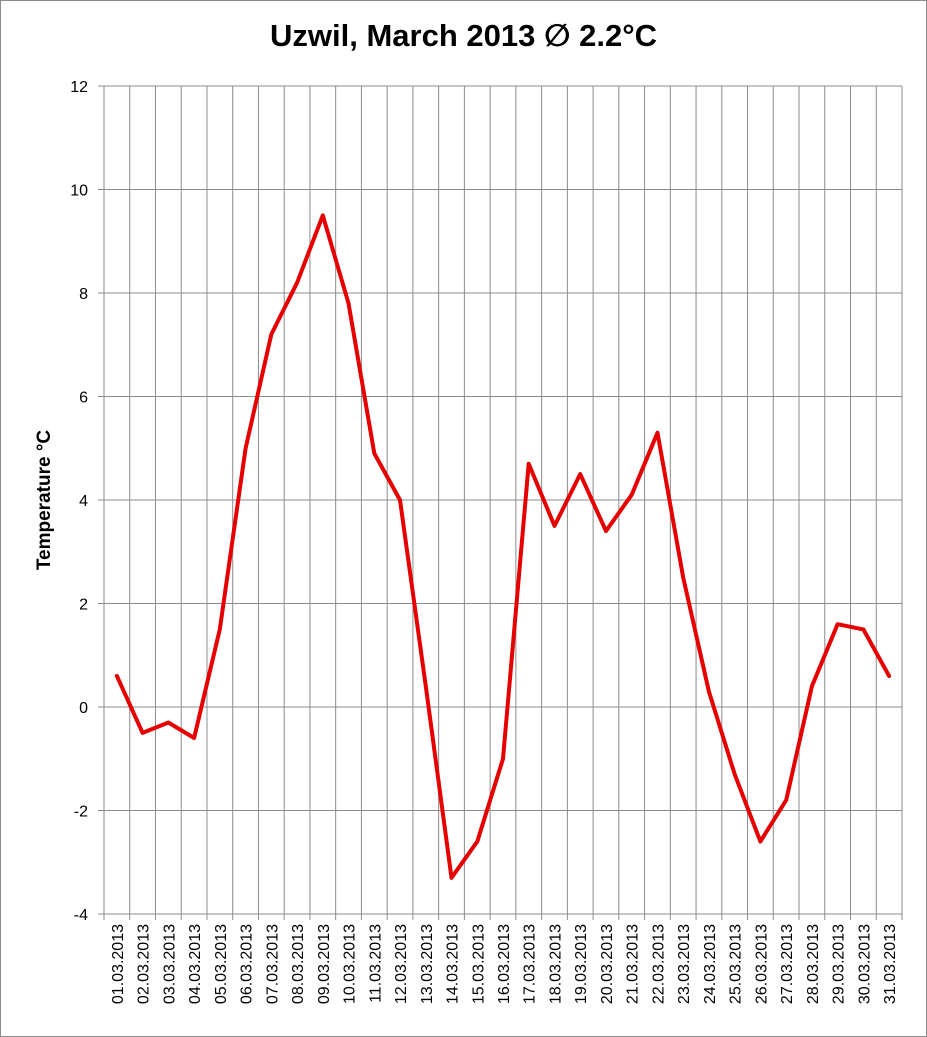 The image size is (927, 1037). I want to click on x-tick-label: 10.03.2013, so click(350, 964).